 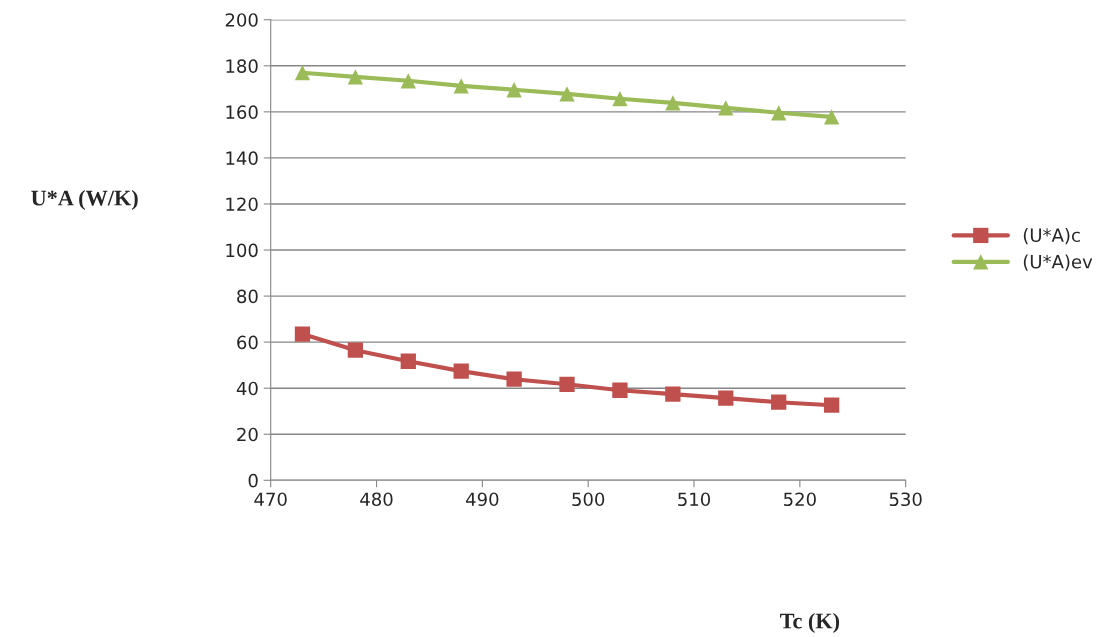 I want to click on y-tick-label: 100, so click(x=242, y=250).